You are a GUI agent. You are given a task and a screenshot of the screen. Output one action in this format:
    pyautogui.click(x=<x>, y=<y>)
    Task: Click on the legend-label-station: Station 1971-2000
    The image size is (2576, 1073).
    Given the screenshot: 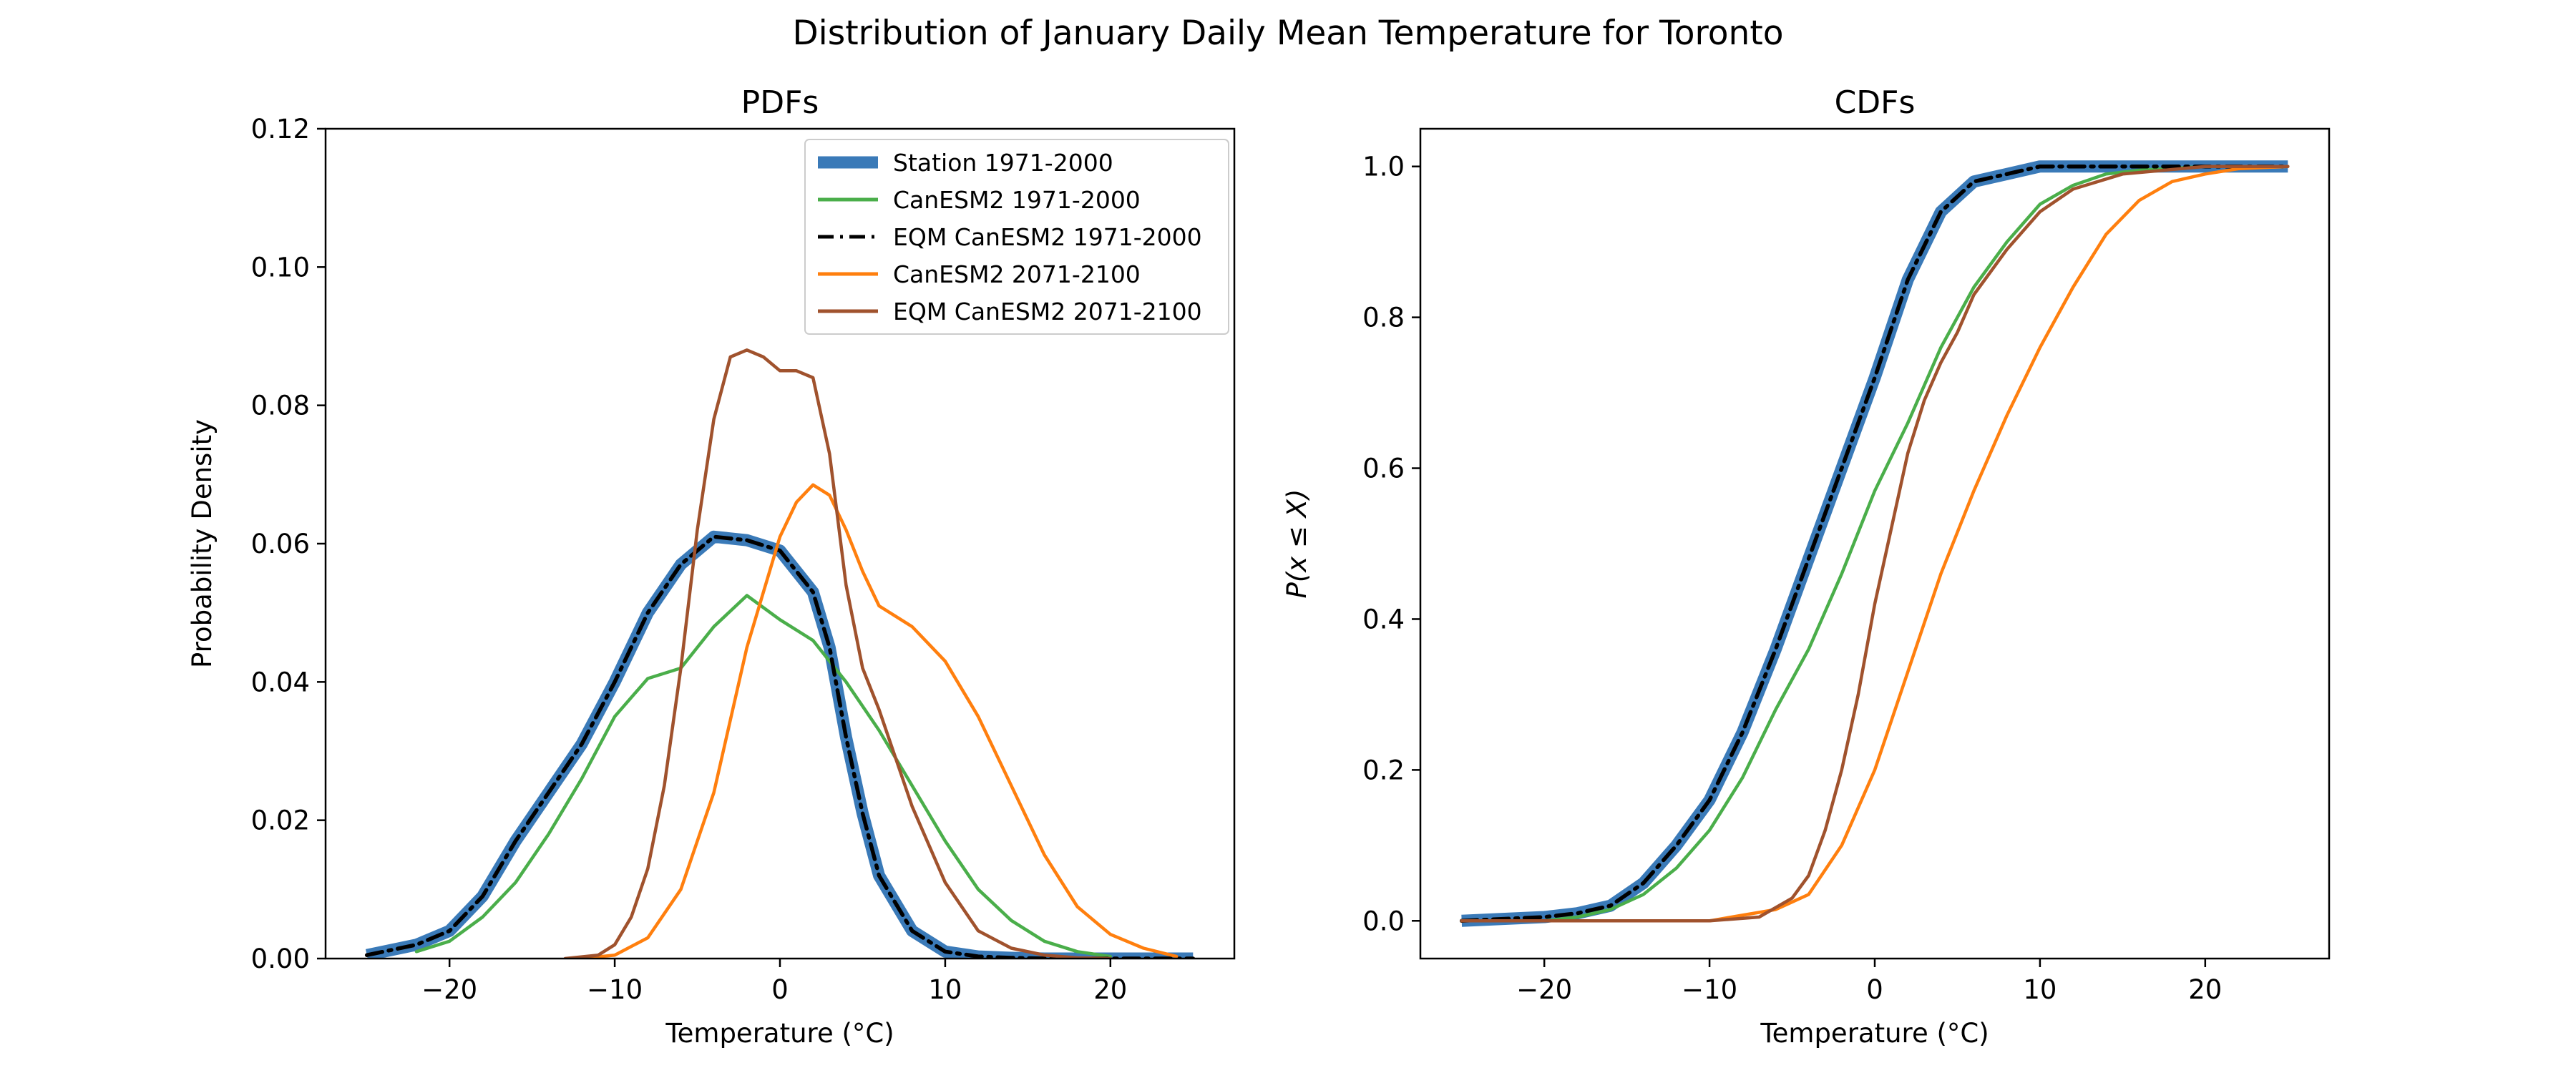 What is the action you would take?
    pyautogui.click(x=1003, y=163)
    